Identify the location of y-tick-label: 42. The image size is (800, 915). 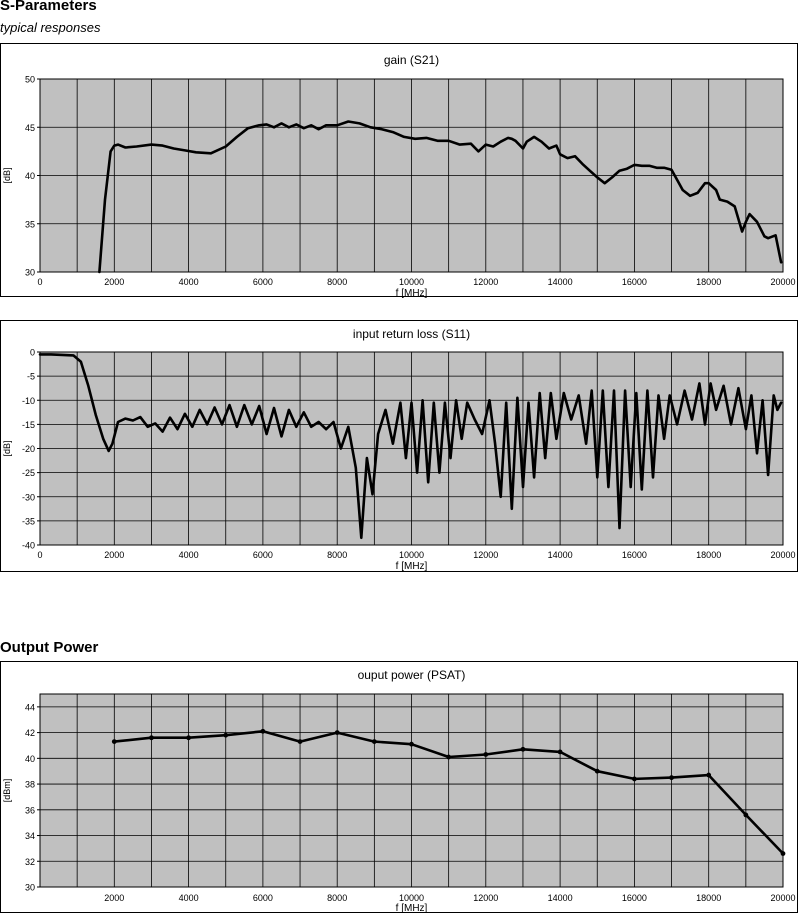
(30, 733).